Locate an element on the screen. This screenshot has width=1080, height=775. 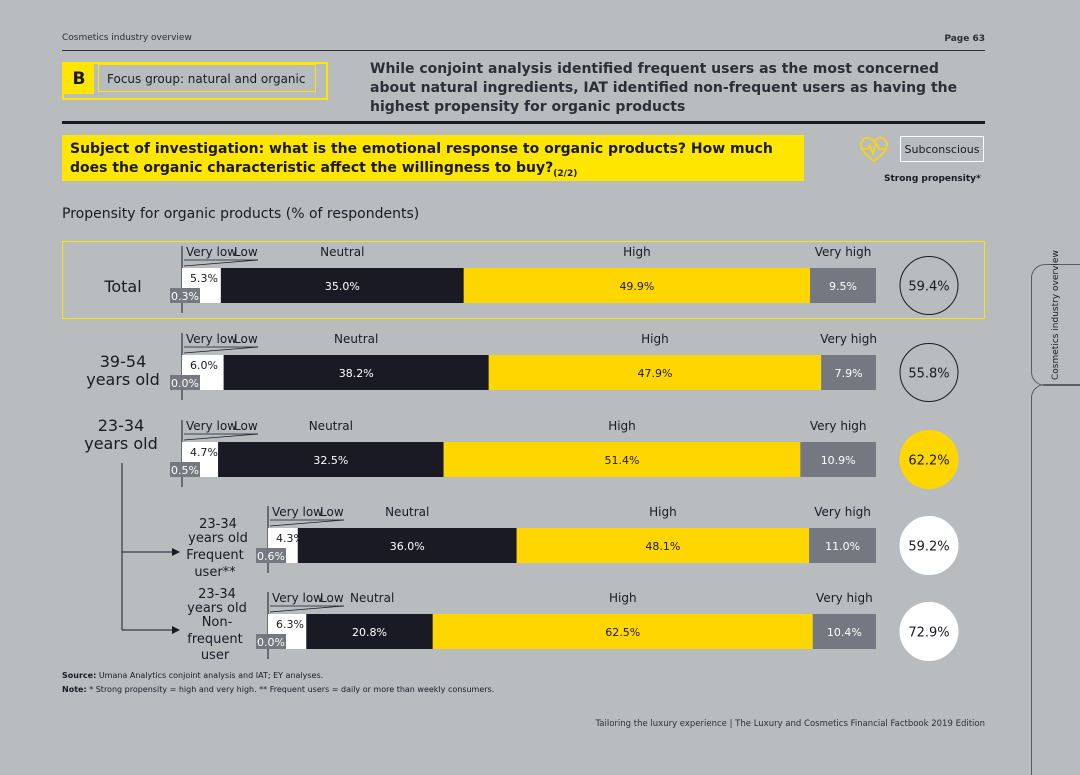
subject-suffix: (2/2) is located at coordinates (565, 173).